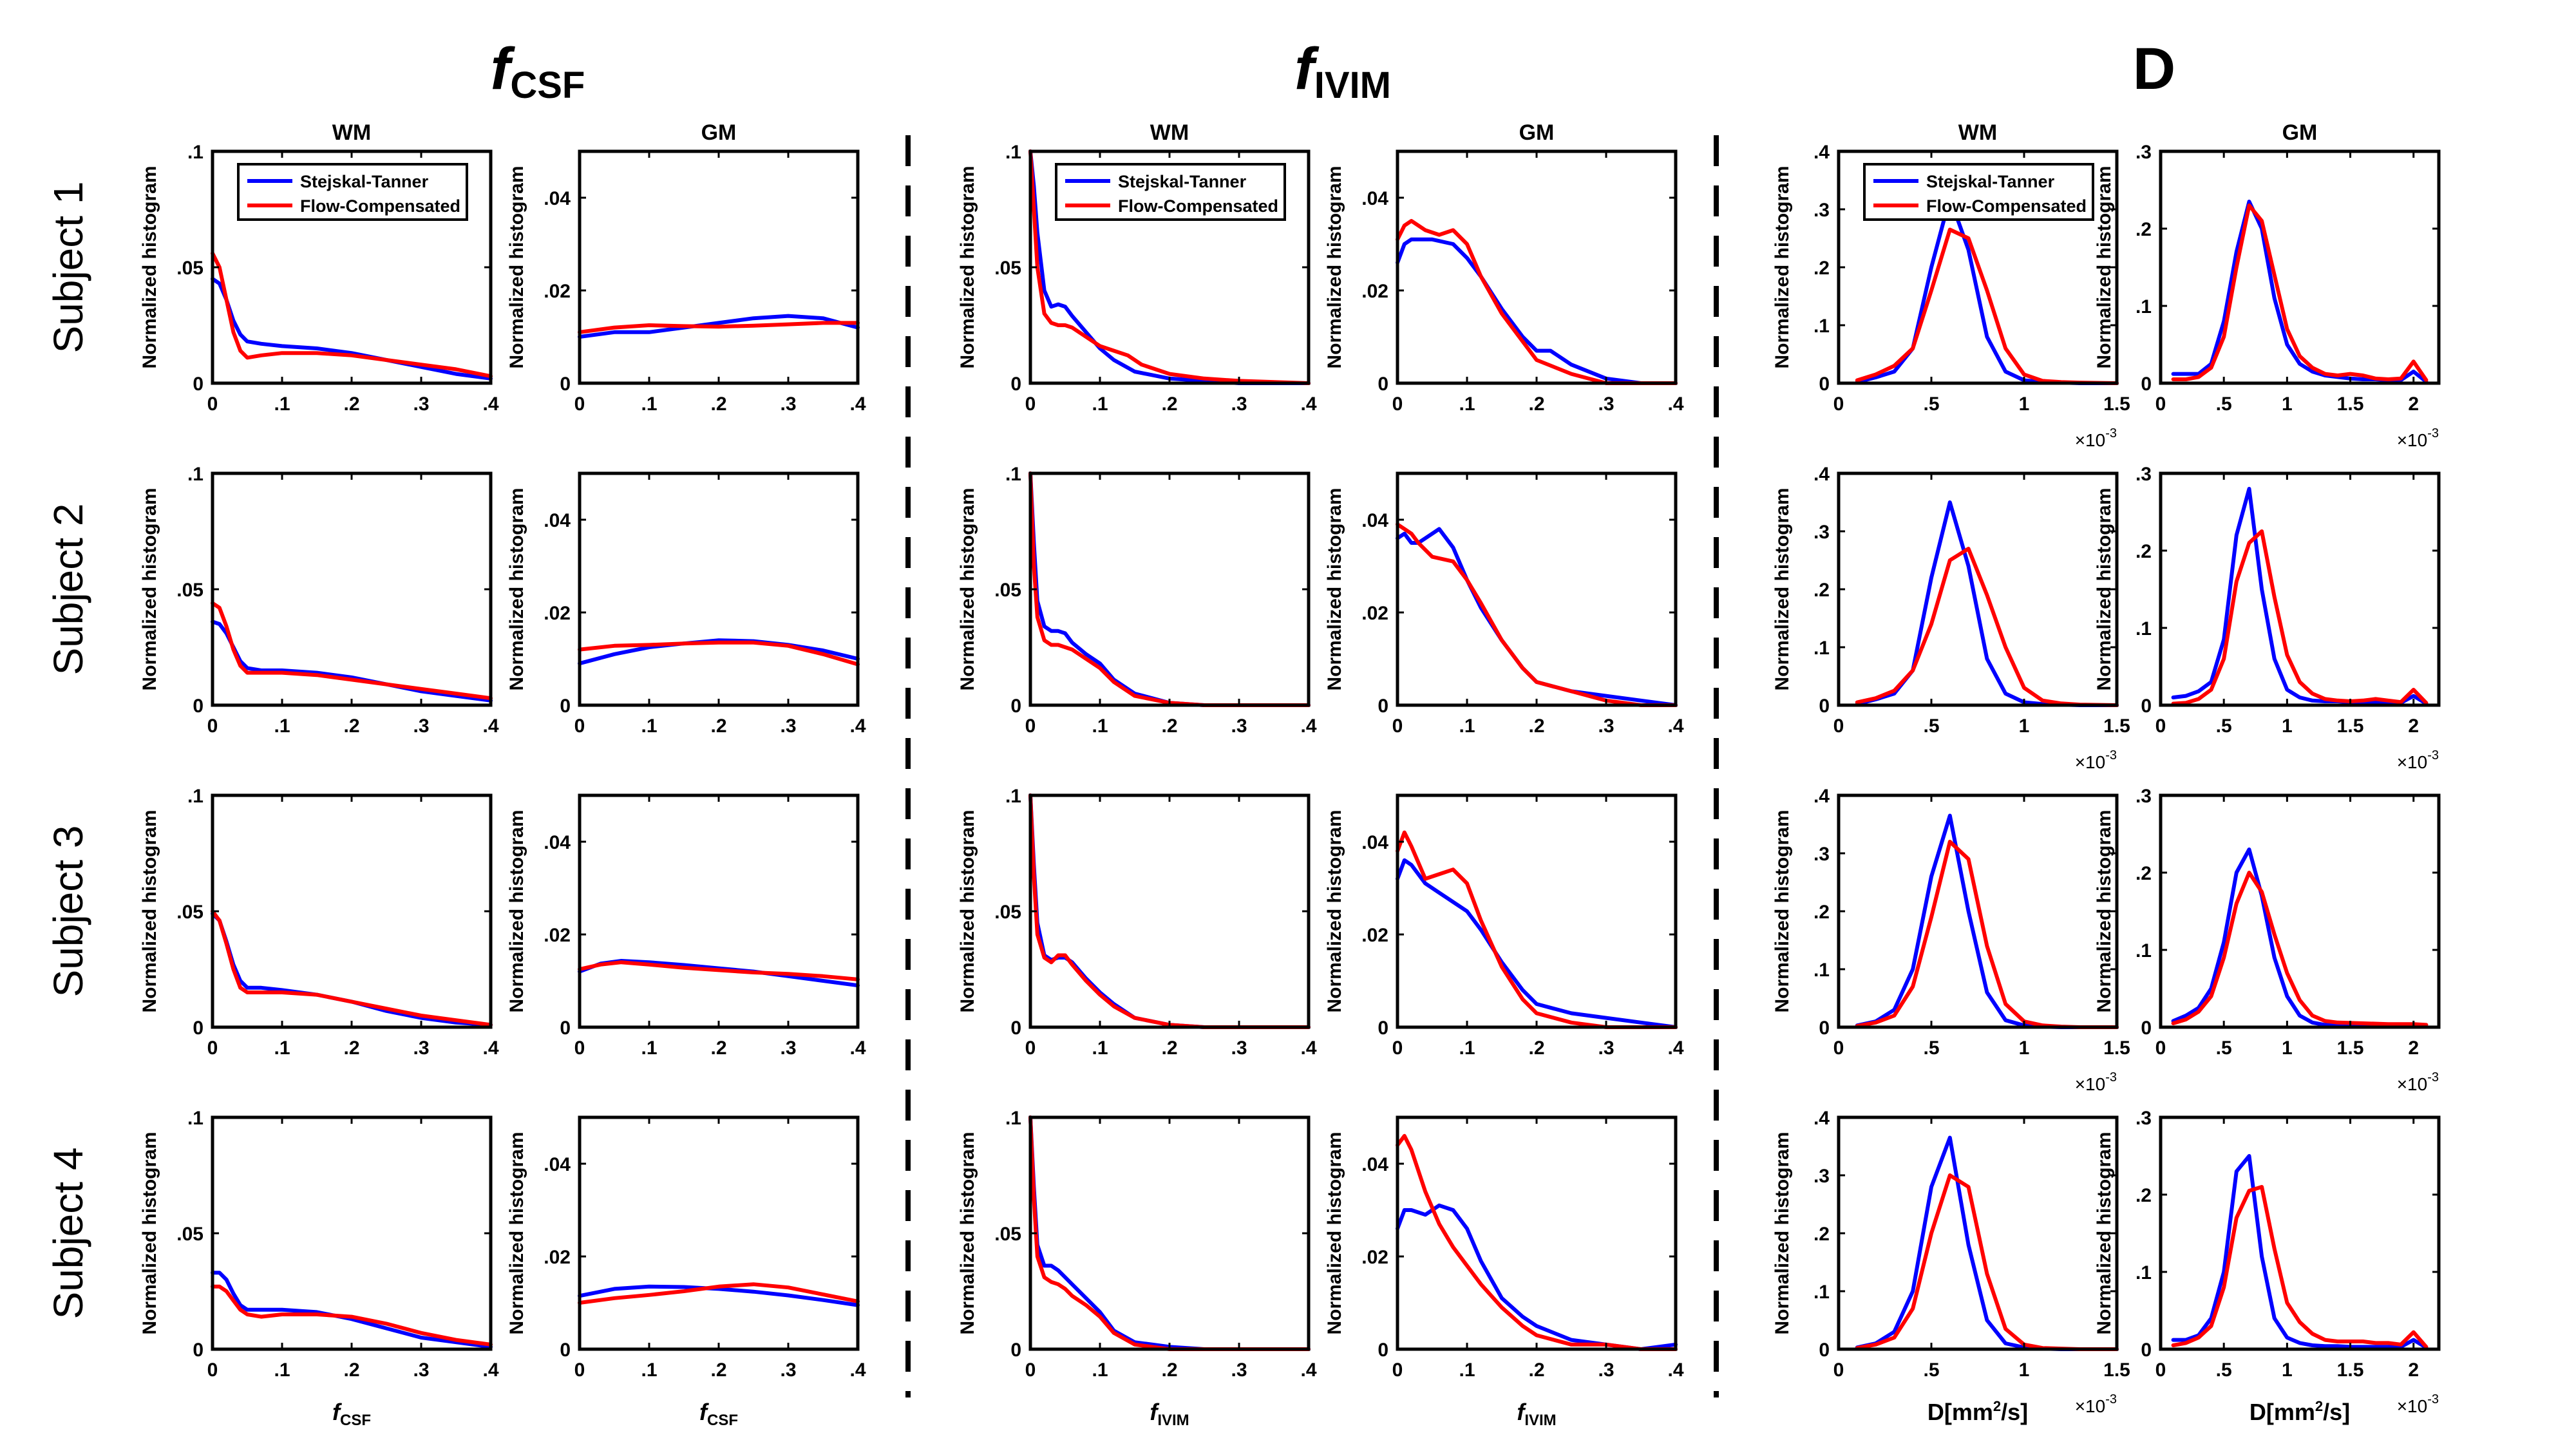 The height and width of the screenshot is (1449, 2576). I want to click on x-tick-label: .4, so click(1308, 1048).